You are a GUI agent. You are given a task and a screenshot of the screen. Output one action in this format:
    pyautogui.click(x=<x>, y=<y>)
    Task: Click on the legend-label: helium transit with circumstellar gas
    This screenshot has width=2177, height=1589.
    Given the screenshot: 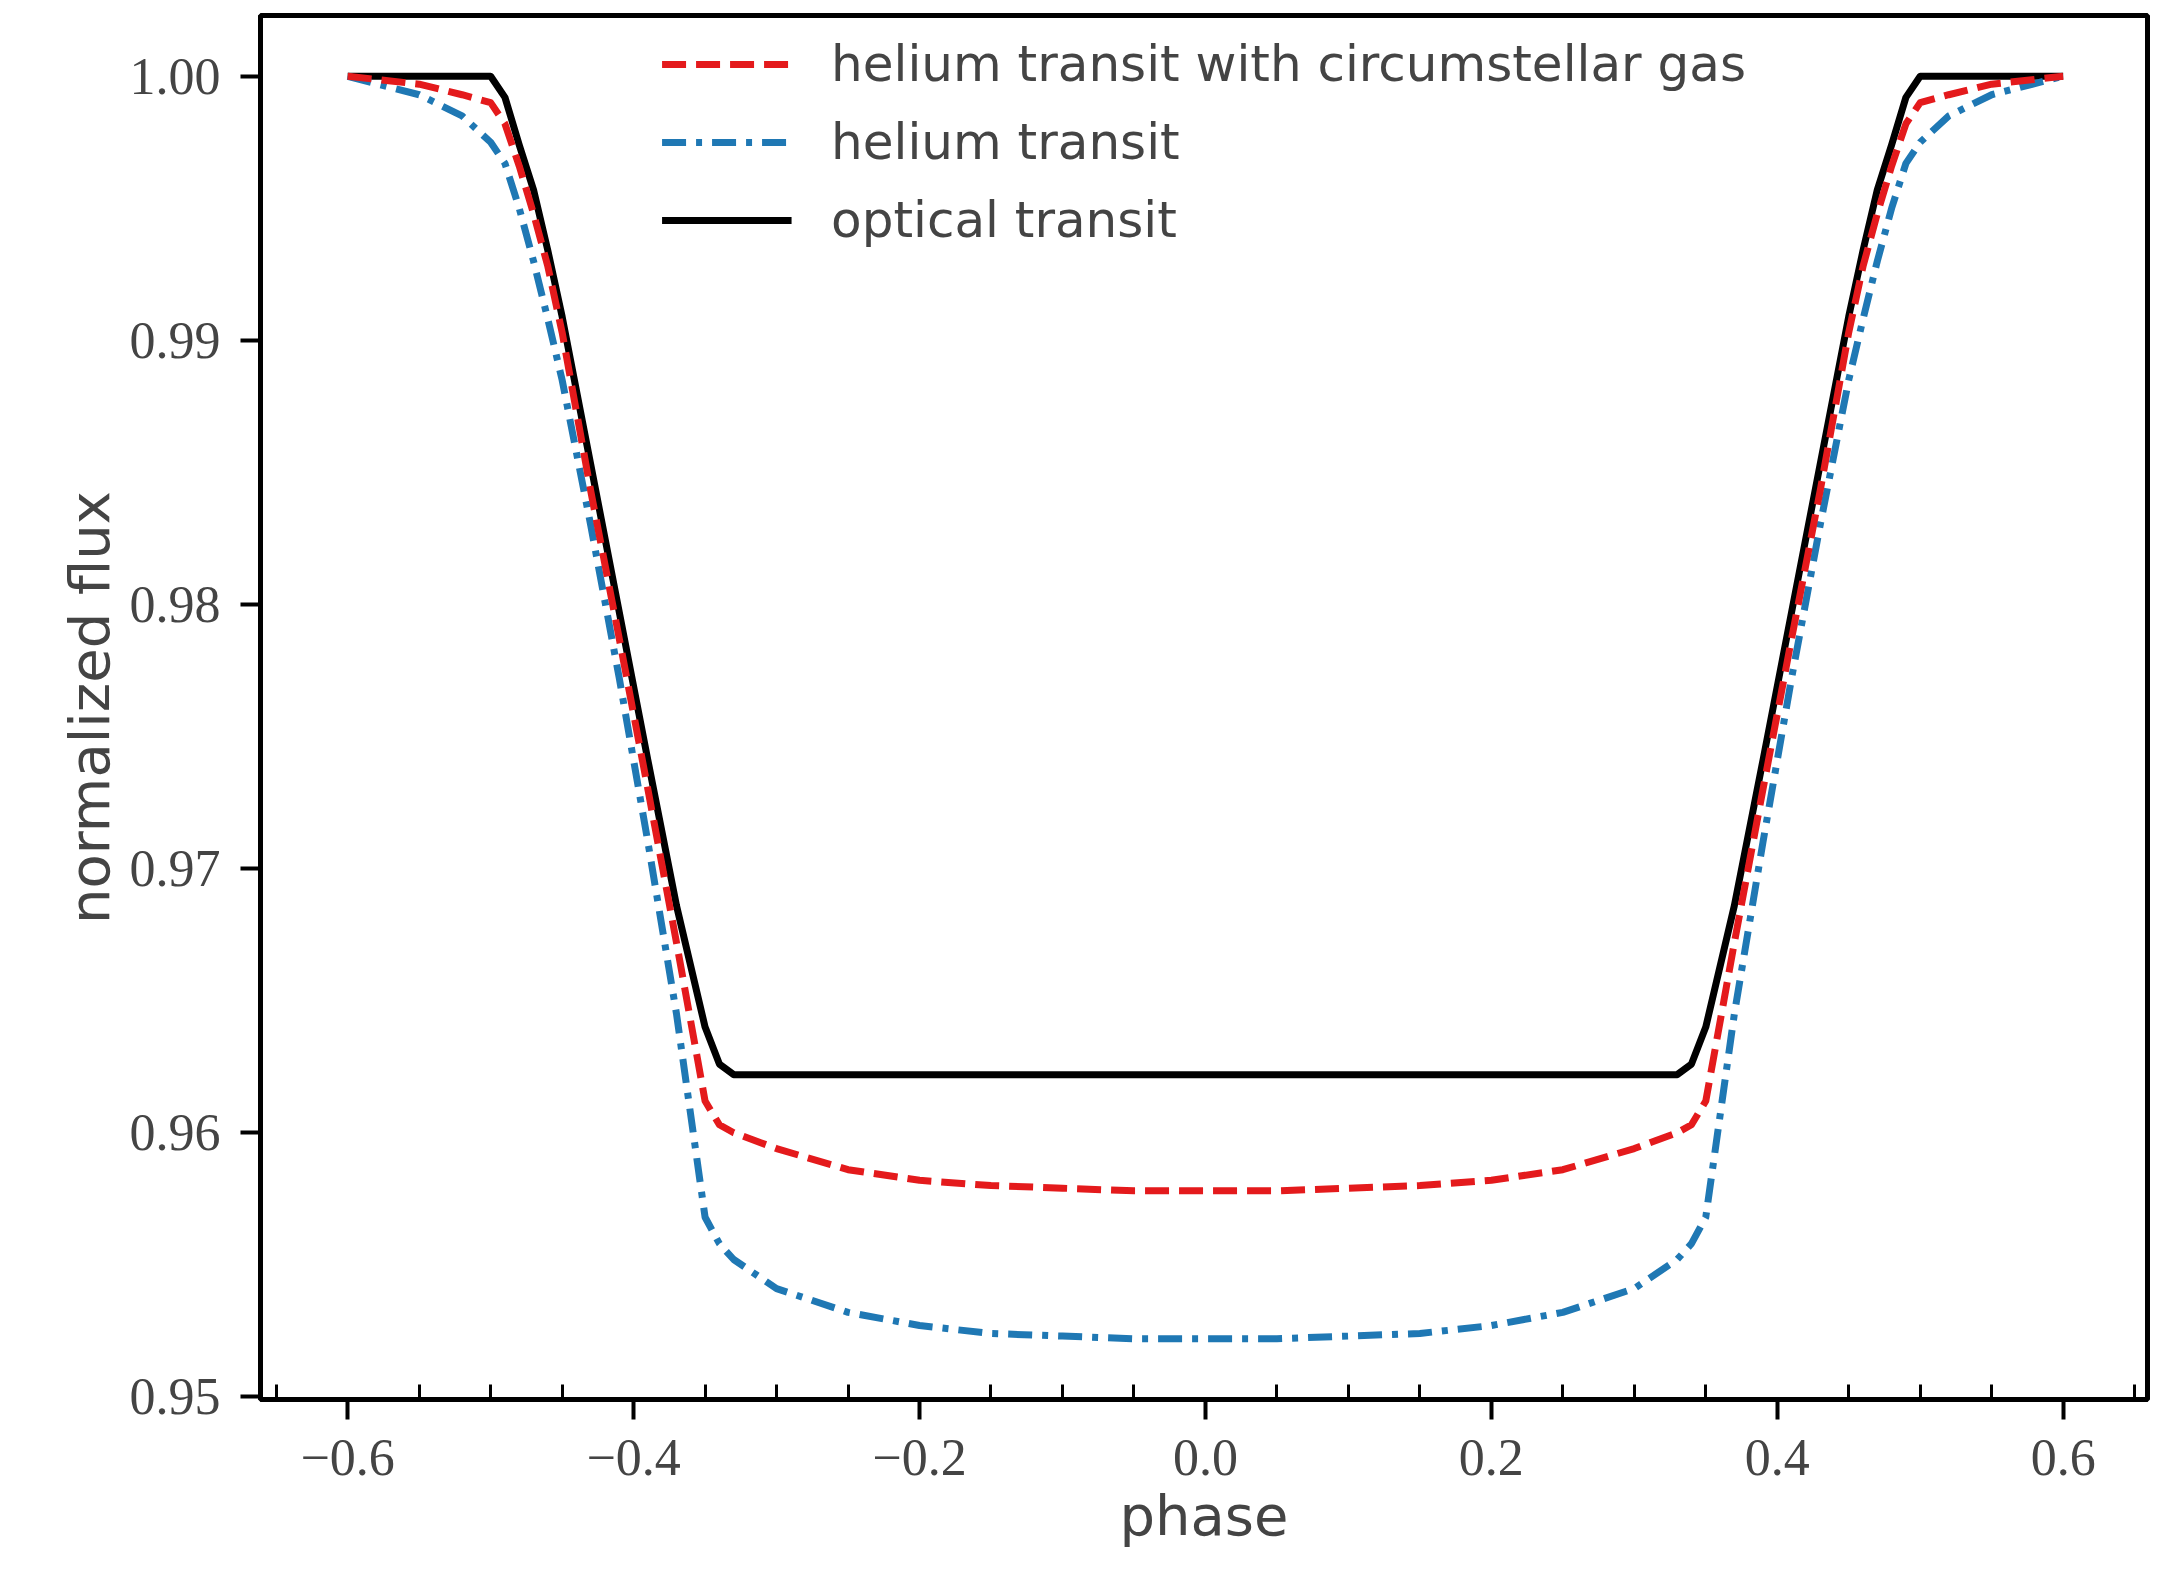 What is the action you would take?
    pyautogui.click(x=1288, y=64)
    